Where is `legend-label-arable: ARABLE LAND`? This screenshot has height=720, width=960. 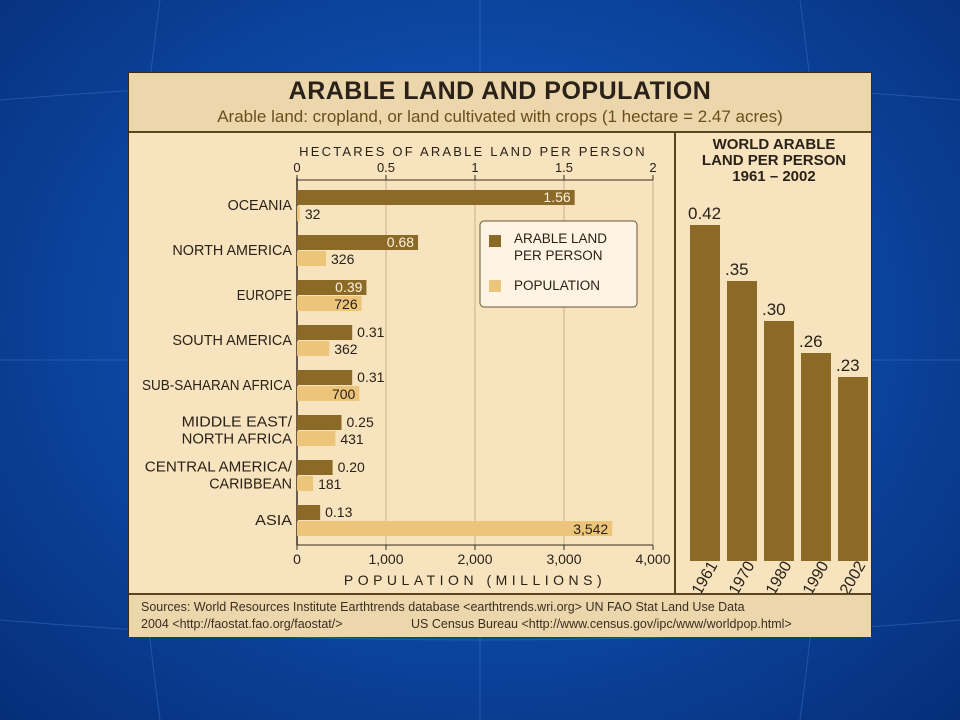
legend-label-arable: ARABLE LAND is located at coordinates (560, 238).